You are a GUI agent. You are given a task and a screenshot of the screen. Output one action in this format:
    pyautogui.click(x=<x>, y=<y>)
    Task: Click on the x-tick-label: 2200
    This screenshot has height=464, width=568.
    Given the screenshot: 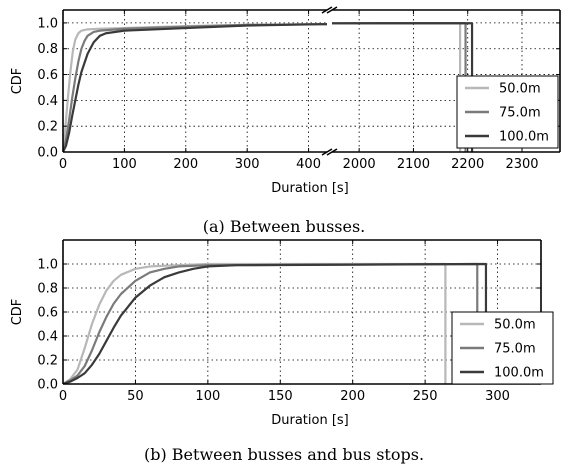 What is the action you would take?
    pyautogui.click(x=467, y=164)
    